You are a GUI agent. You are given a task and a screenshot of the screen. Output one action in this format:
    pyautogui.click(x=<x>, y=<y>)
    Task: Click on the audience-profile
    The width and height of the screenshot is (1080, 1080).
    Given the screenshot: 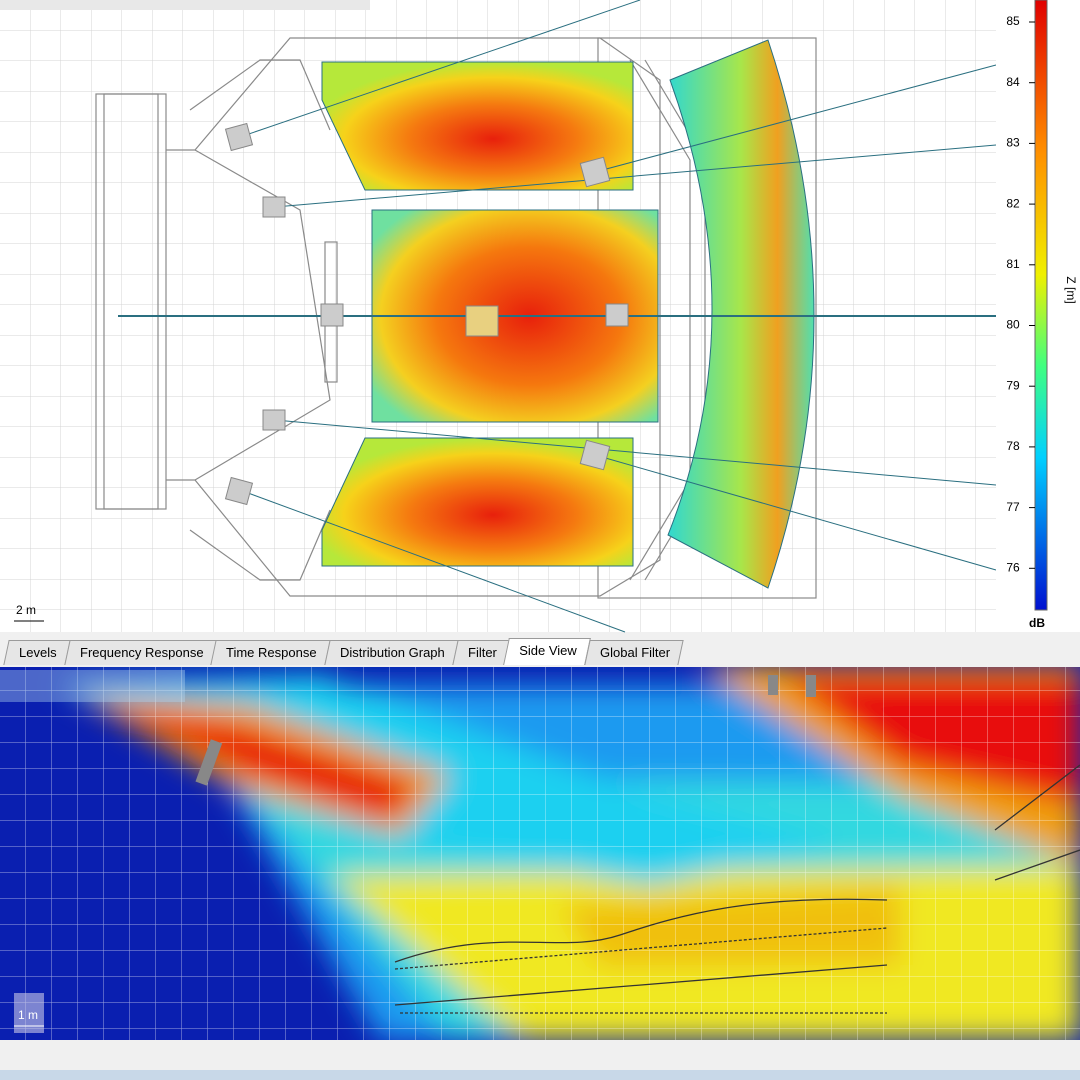 What is the action you would take?
    pyautogui.click(x=737, y=889)
    